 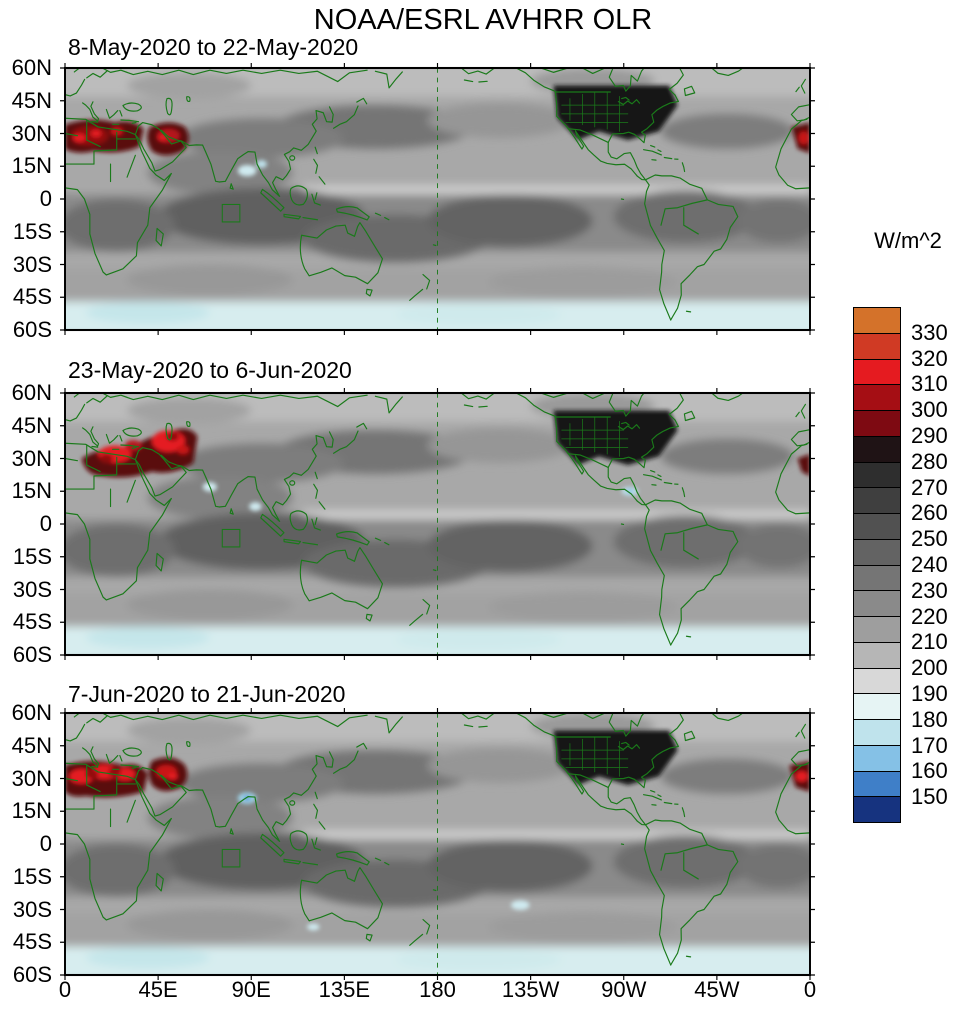 I want to click on colorbar-tick-label: 260, so click(x=929, y=513).